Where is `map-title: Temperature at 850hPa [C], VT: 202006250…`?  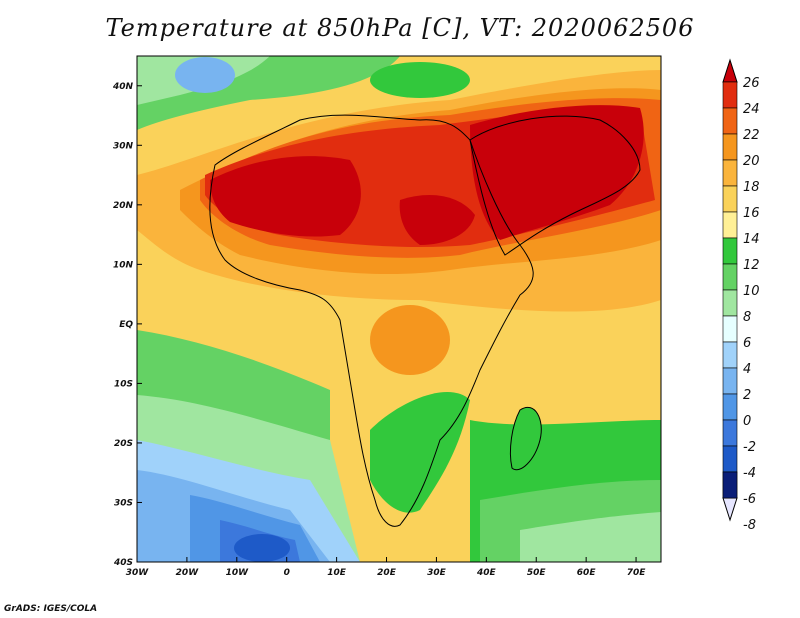 map-title: Temperature at 850hPa [C], VT: 202006250… is located at coordinates (400, 28).